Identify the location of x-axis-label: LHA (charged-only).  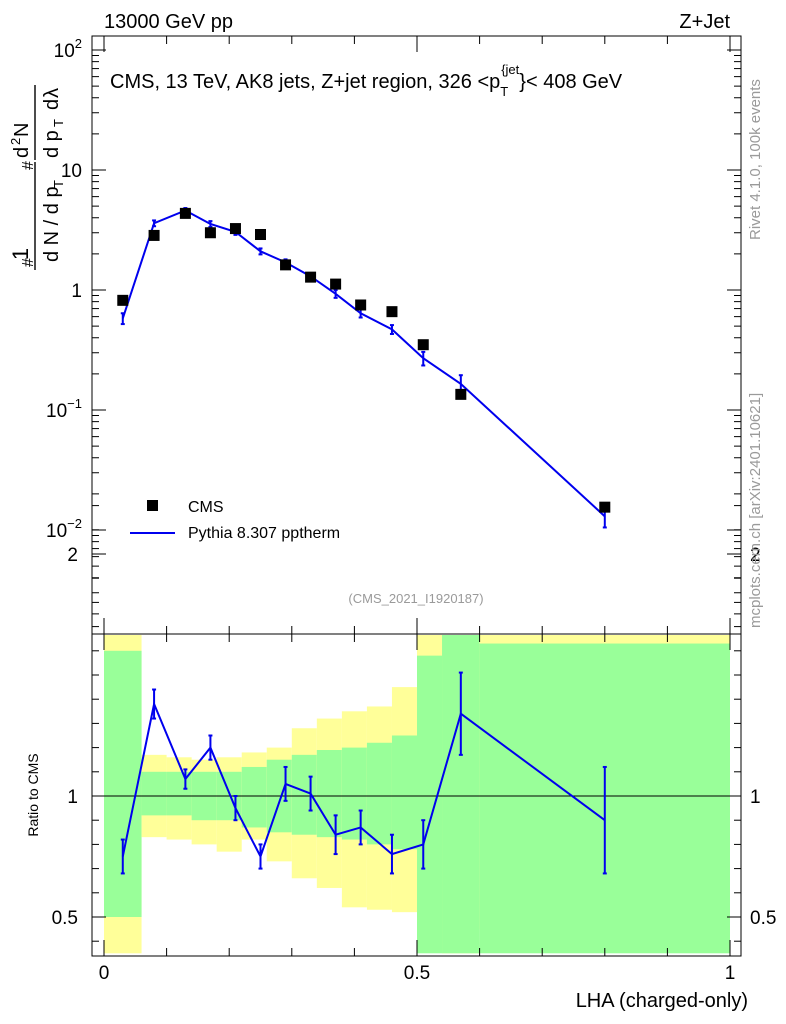
(662, 1001).